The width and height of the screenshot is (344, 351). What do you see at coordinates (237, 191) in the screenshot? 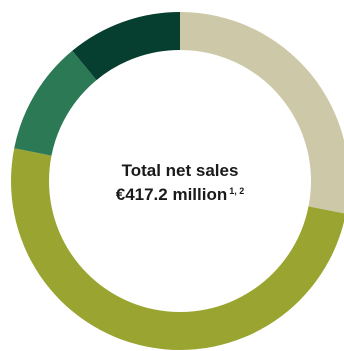
I see `center-label-footnote: 1, 2` at bounding box center [237, 191].